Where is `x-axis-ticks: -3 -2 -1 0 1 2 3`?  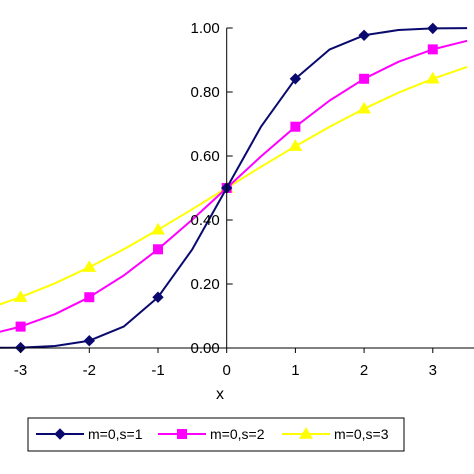
x-axis-ticks: -3 -2 -1 0 1 2 3 is located at coordinates (225, 363).